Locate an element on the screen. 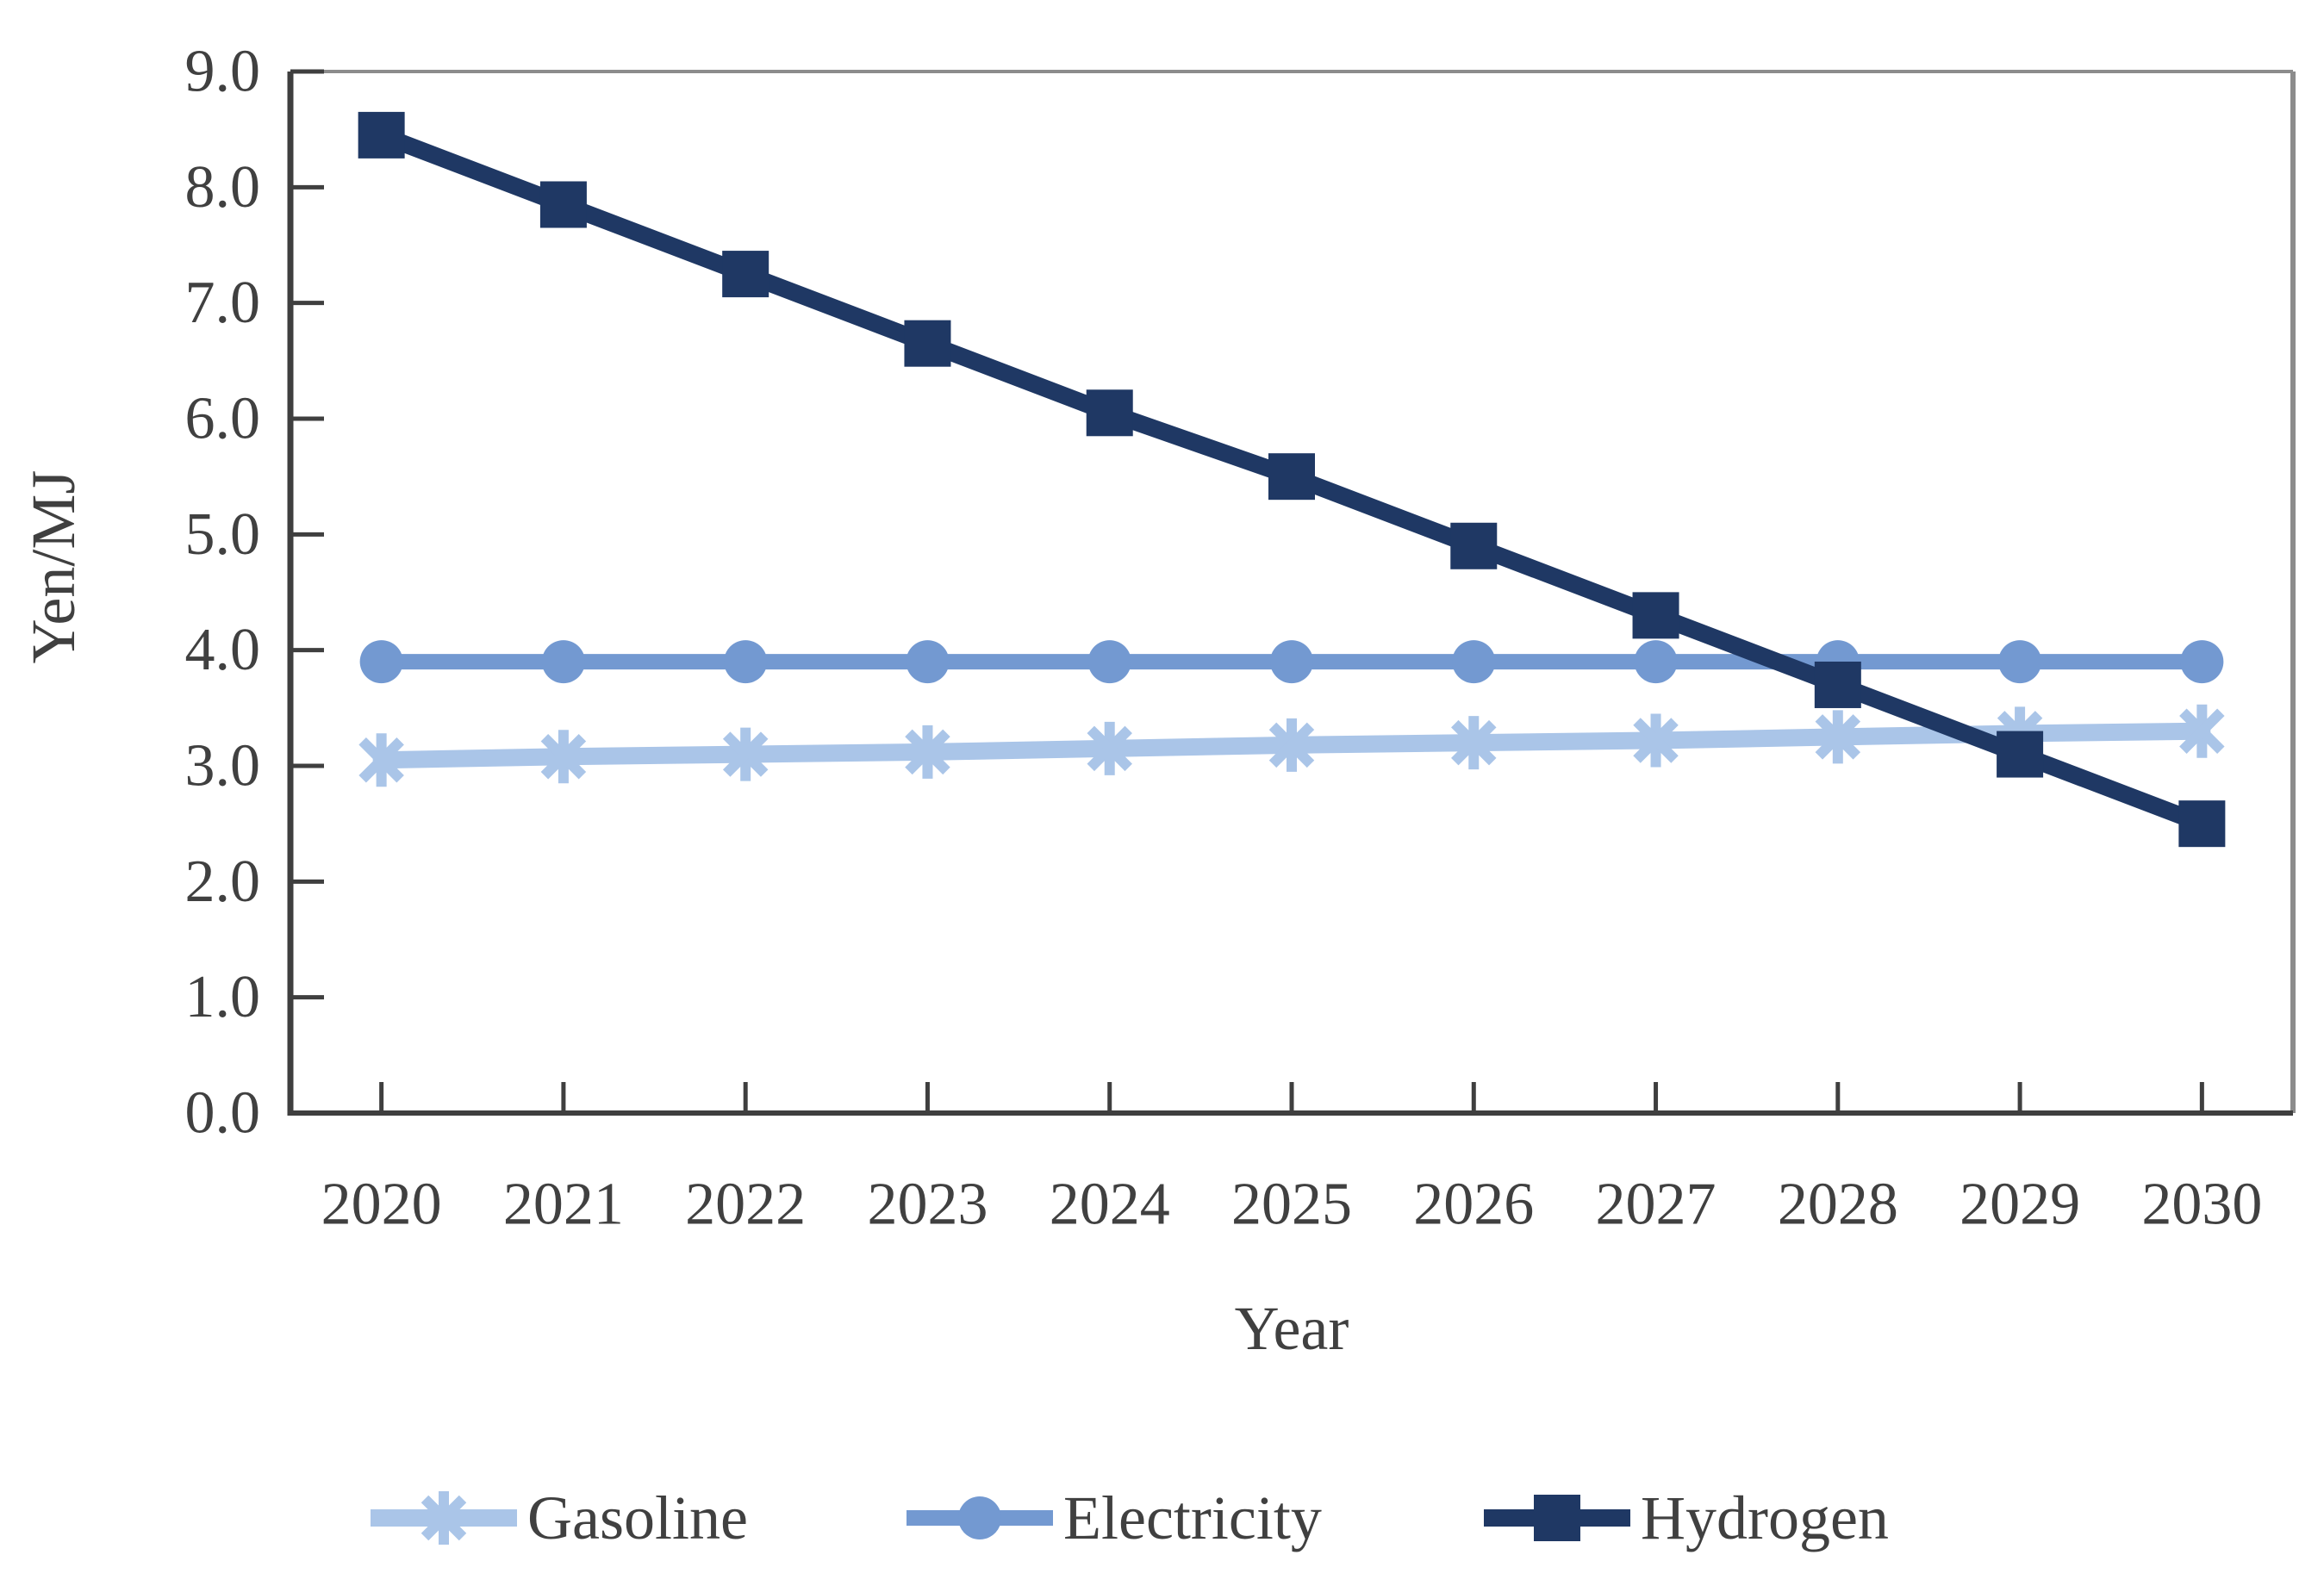 This screenshot has width=2324, height=1586. y-axis-tick-label: 4.0 is located at coordinates (223, 650).